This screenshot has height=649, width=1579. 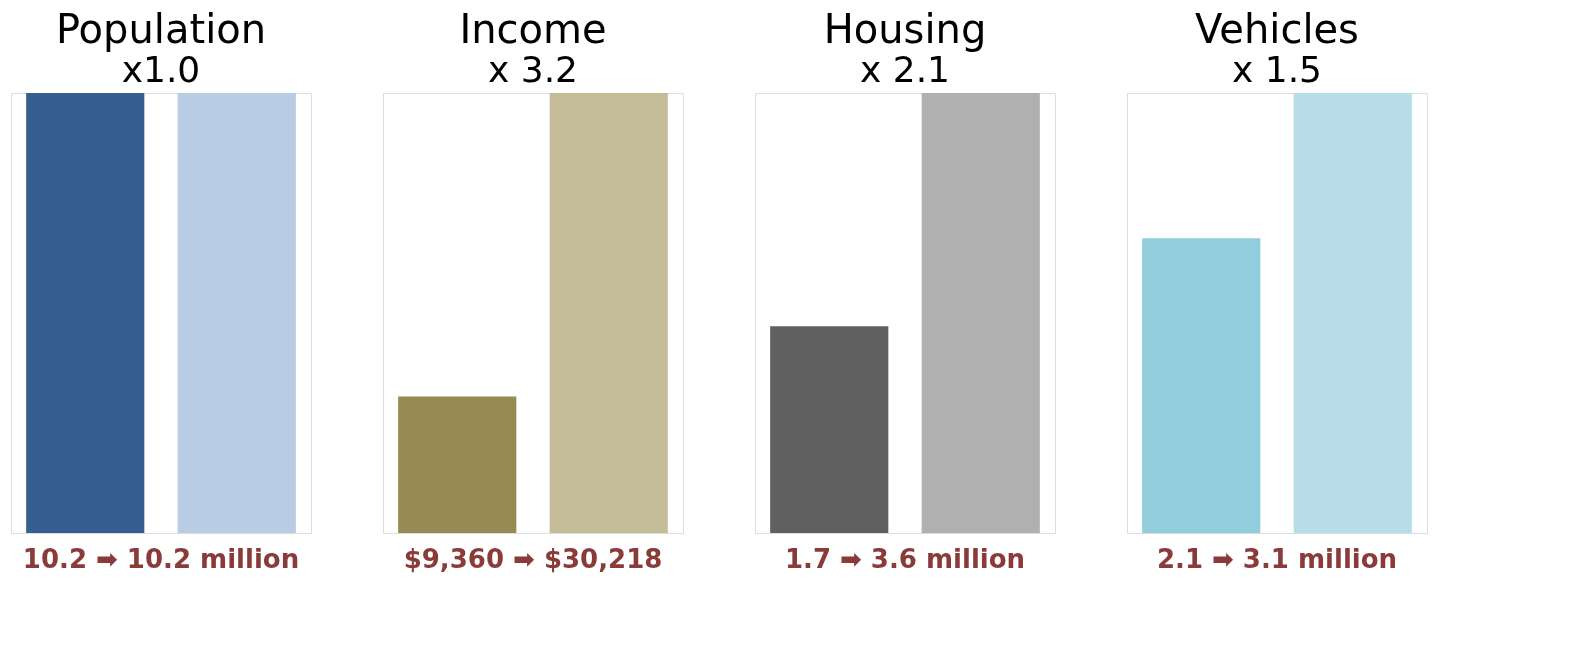 I want to click on chart-title: Housing, so click(x=905, y=29).